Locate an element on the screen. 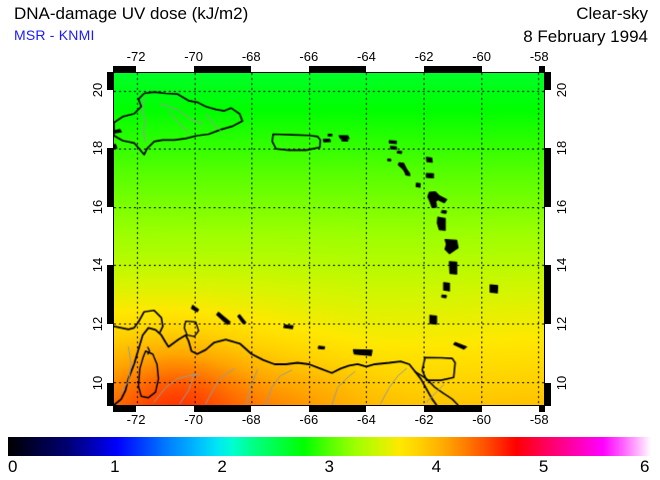 The width and height of the screenshot is (660, 480). colorbar-tick-label: 4 is located at coordinates (436, 466).